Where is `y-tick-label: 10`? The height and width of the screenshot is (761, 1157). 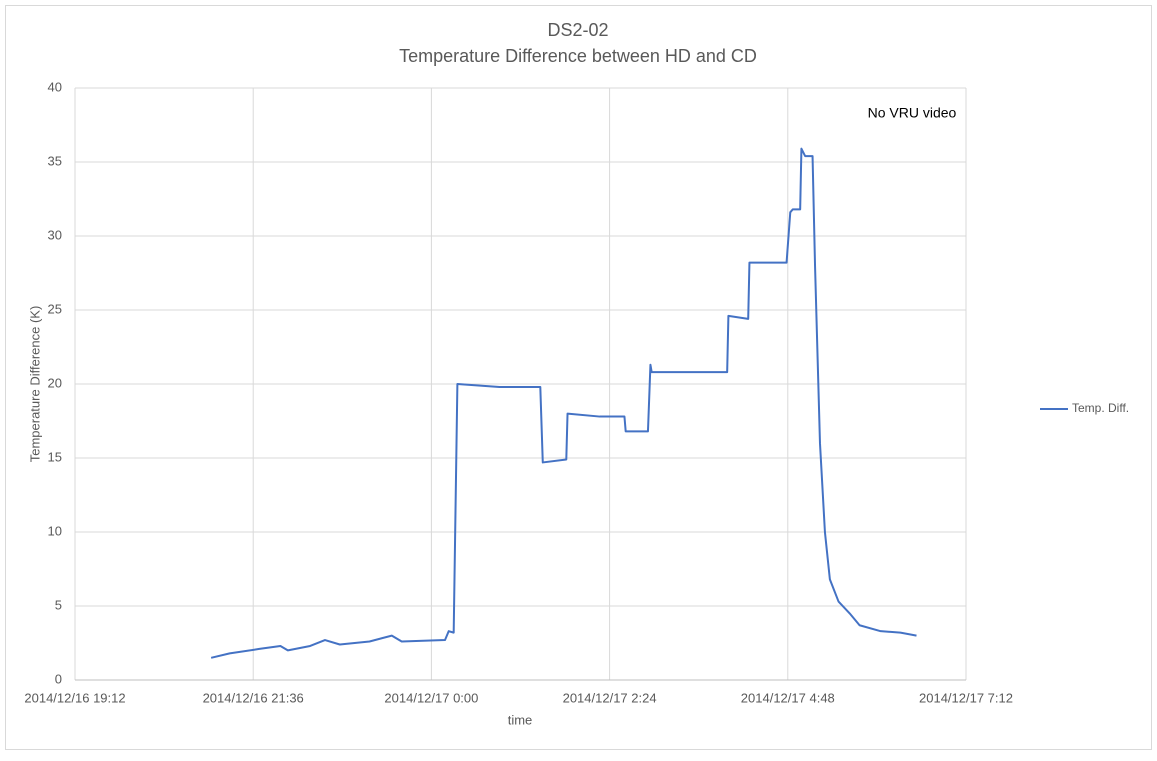 y-tick-label: 10 is located at coordinates (55, 530).